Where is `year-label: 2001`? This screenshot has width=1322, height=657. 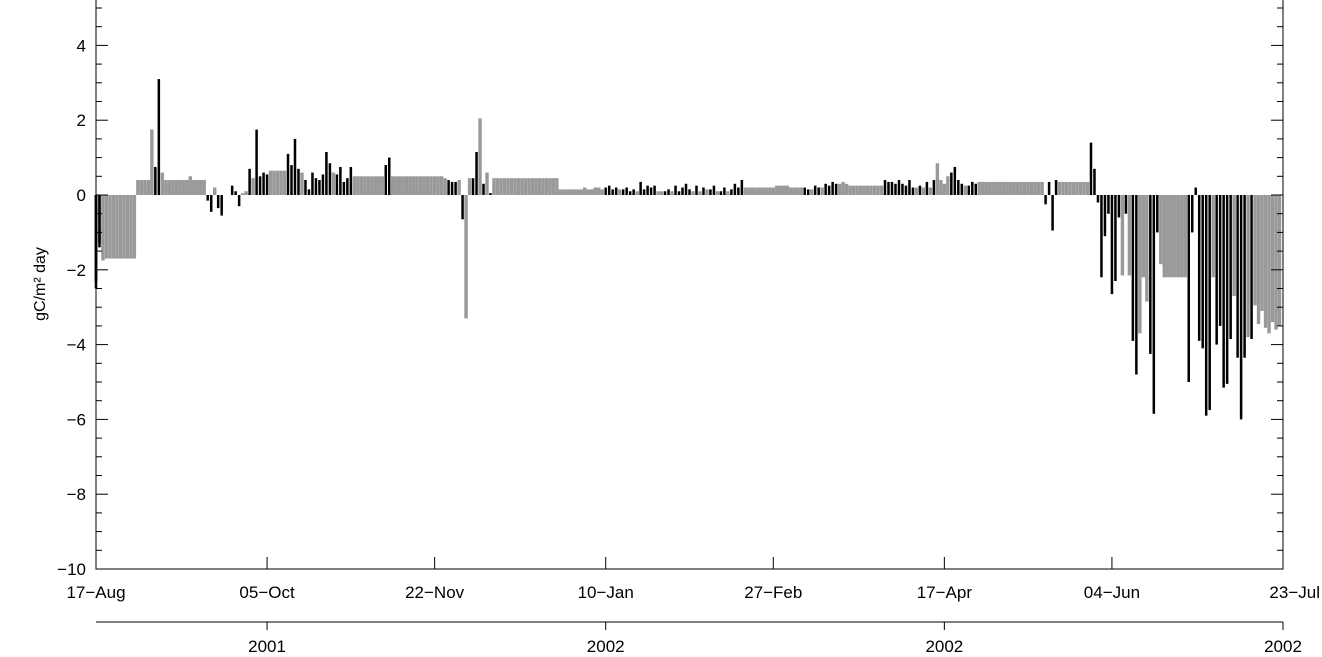 year-label: 2001 is located at coordinates (267, 646).